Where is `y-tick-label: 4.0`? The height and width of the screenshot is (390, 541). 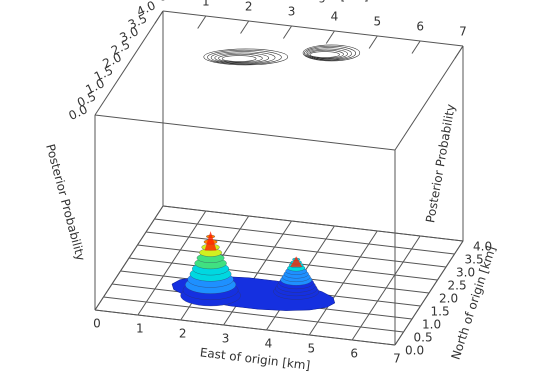 y-tick-label: 4.0 is located at coordinates (482, 247).